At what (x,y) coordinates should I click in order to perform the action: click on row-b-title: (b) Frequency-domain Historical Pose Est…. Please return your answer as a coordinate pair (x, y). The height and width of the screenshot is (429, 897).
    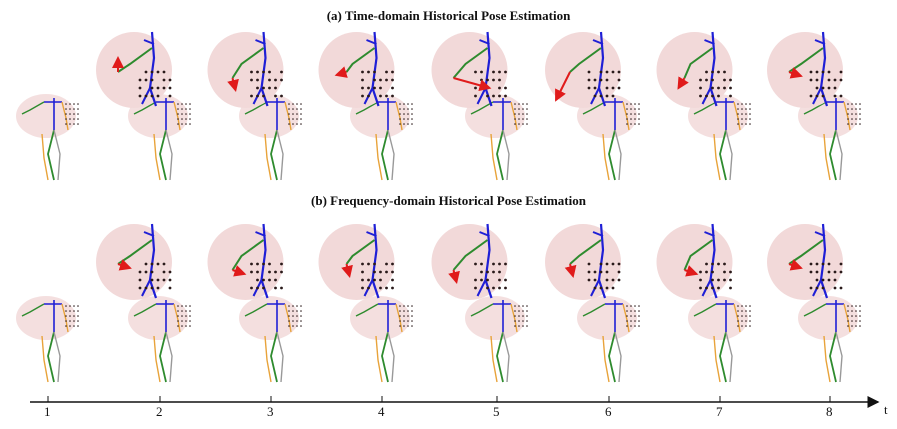
    Looking at the image, I should click on (448, 200).